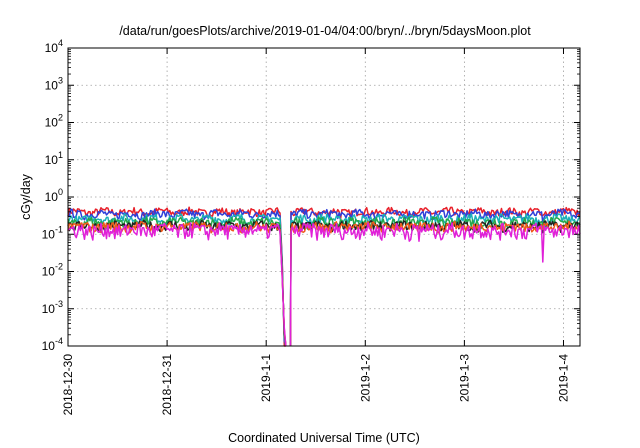  I want to click on x-tick-label: 2019-1-4, so click(563, 378).